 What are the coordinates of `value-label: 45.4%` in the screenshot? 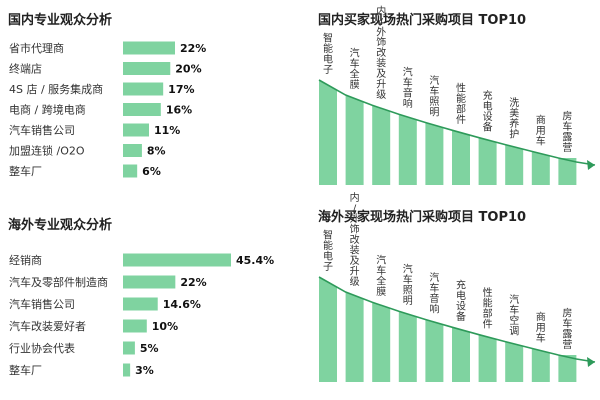 It's located at (255, 260).